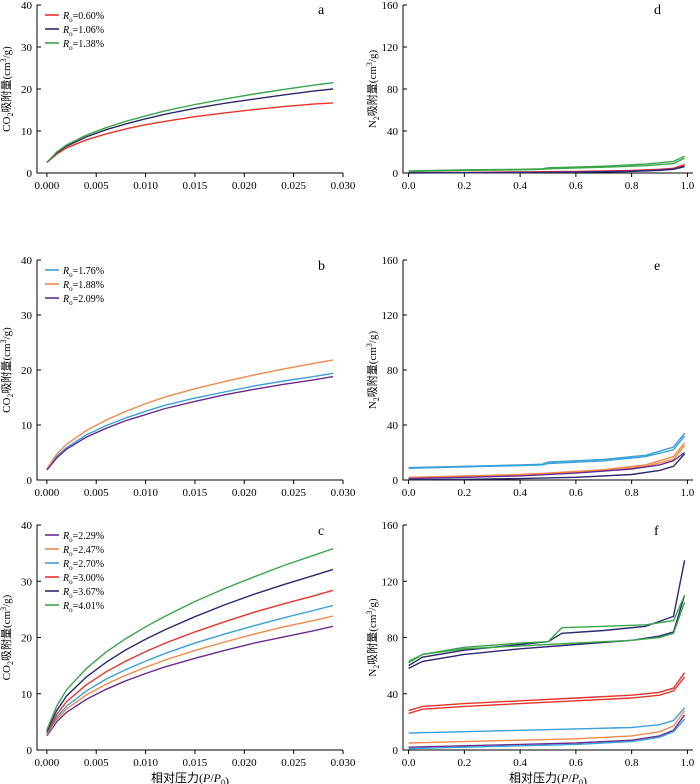  What do you see at coordinates (321, 266) in the screenshot?
I see `panel-letter: b` at bounding box center [321, 266].